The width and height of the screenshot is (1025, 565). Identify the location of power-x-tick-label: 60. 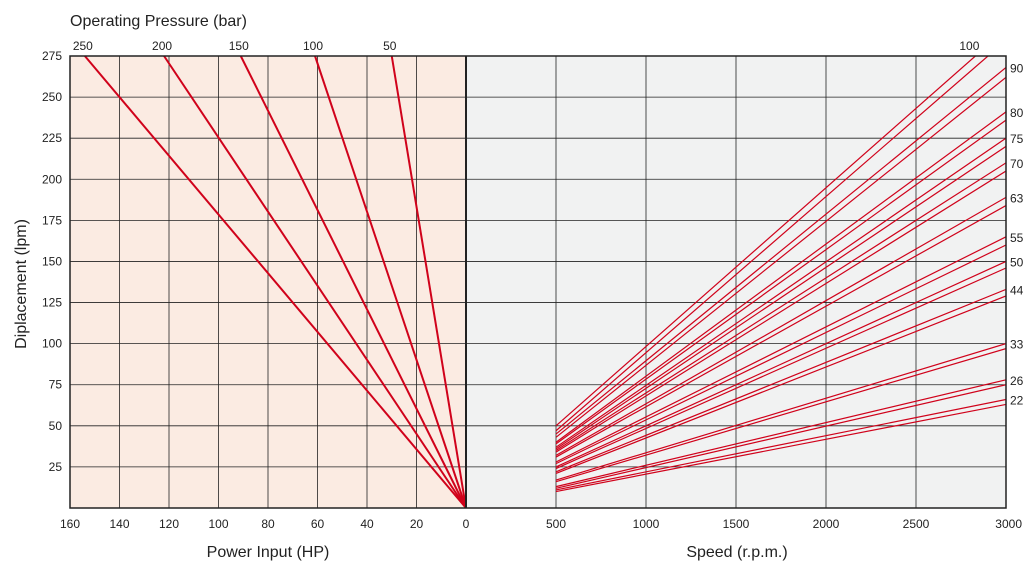
(318, 524).